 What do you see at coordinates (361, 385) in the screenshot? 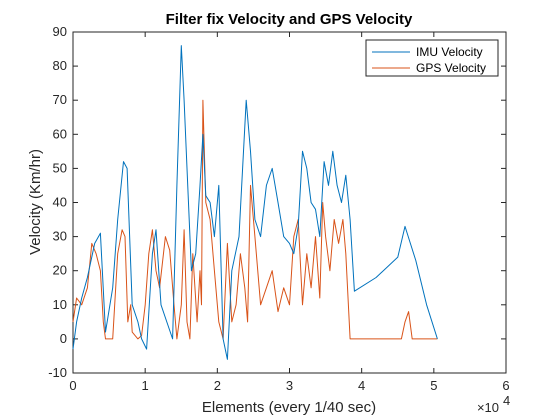
I see `x-tick-label: 4` at bounding box center [361, 385].